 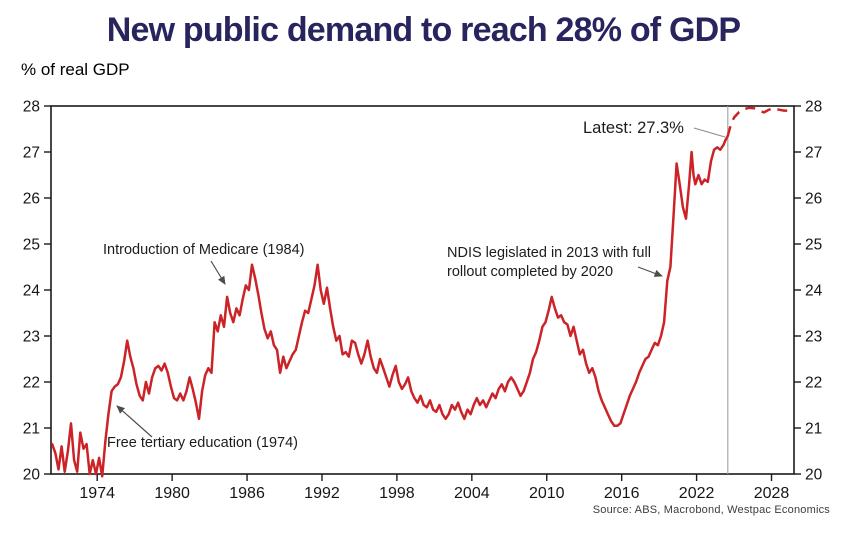 I want to click on x-axis-tick-label: 2028, so click(x=772, y=493).